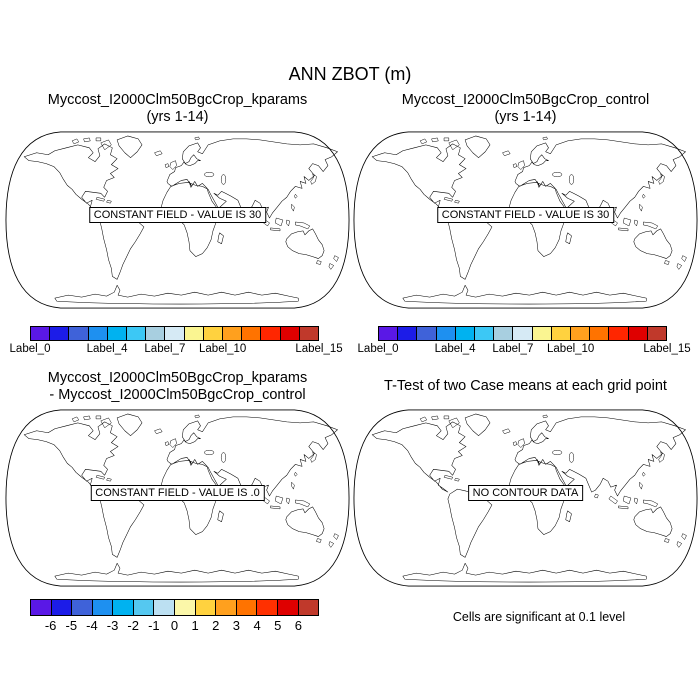  Describe the element at coordinates (133, 625) in the screenshot. I see `colorbar-tick-label: -2` at that location.